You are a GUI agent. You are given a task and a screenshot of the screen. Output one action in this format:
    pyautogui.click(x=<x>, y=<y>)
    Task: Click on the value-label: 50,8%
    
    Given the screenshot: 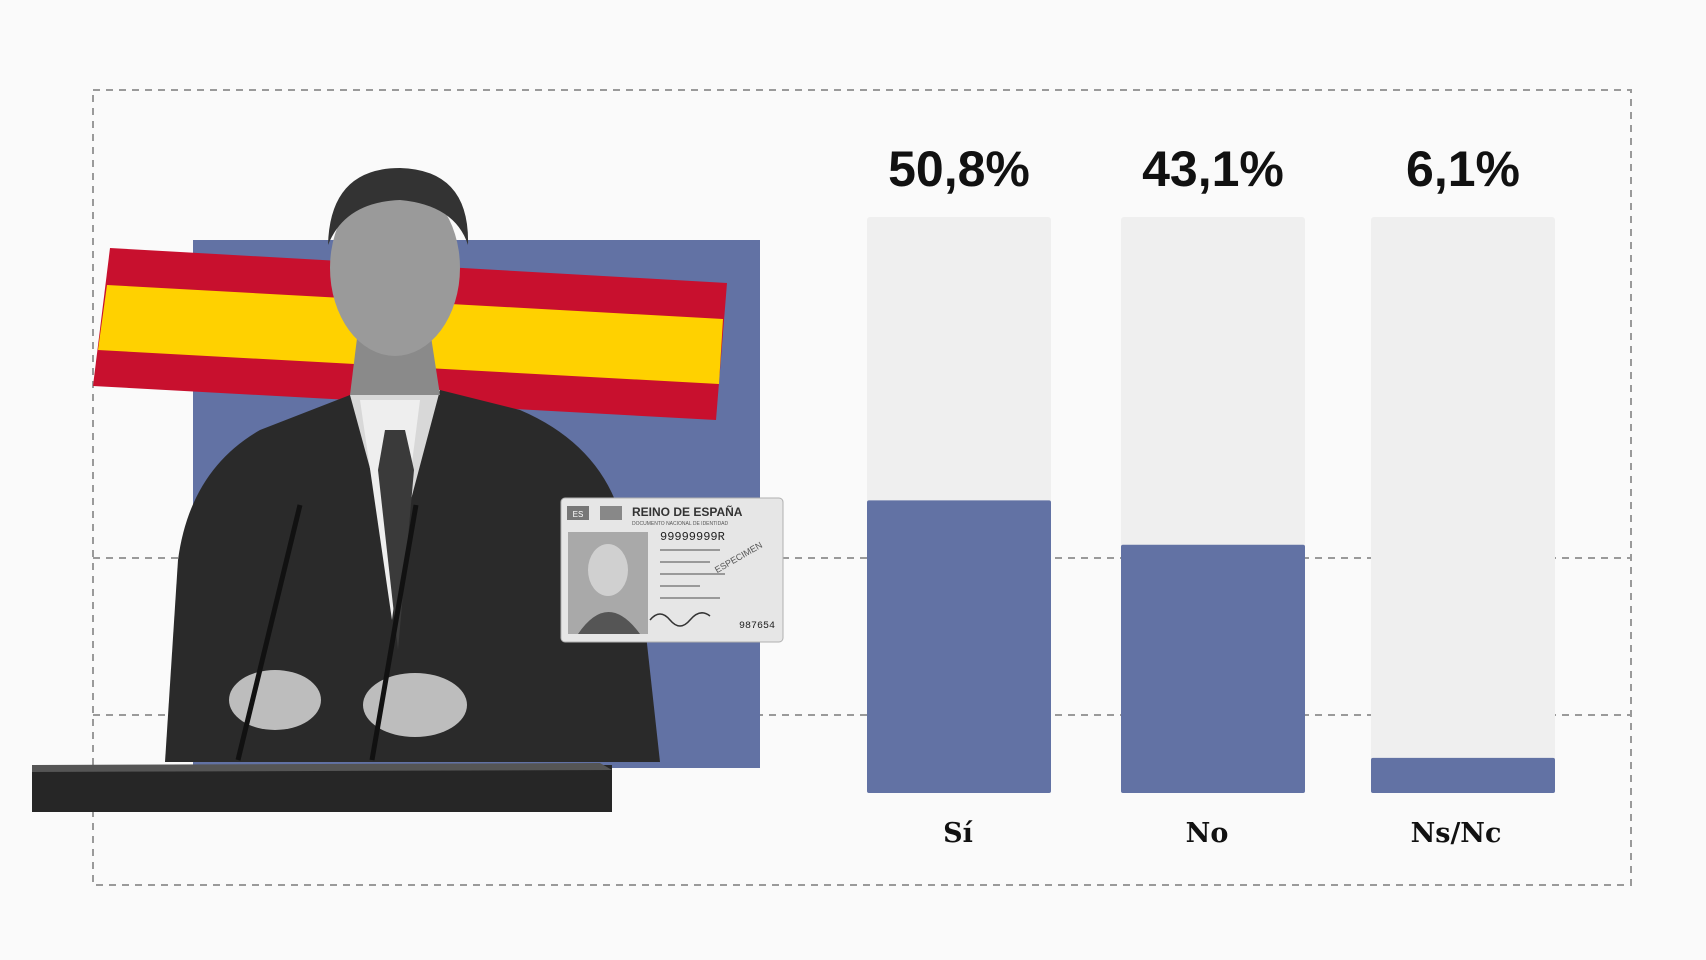 What is the action you would take?
    pyautogui.click(x=959, y=169)
    